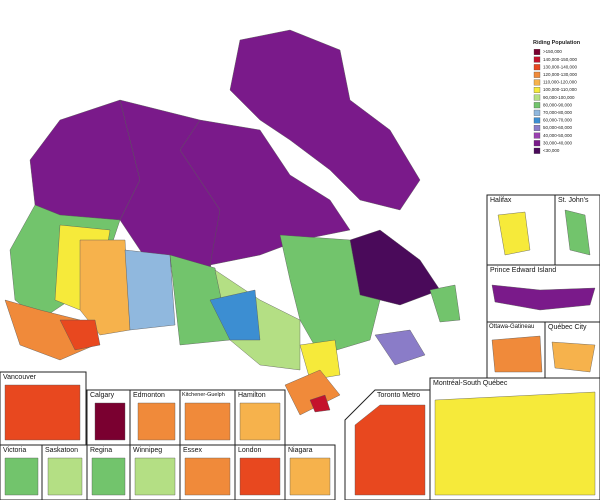 This screenshot has width=600, height=500. Describe the element at coordinates (501, 200) in the screenshot. I see `inset-label: Halifax` at that location.